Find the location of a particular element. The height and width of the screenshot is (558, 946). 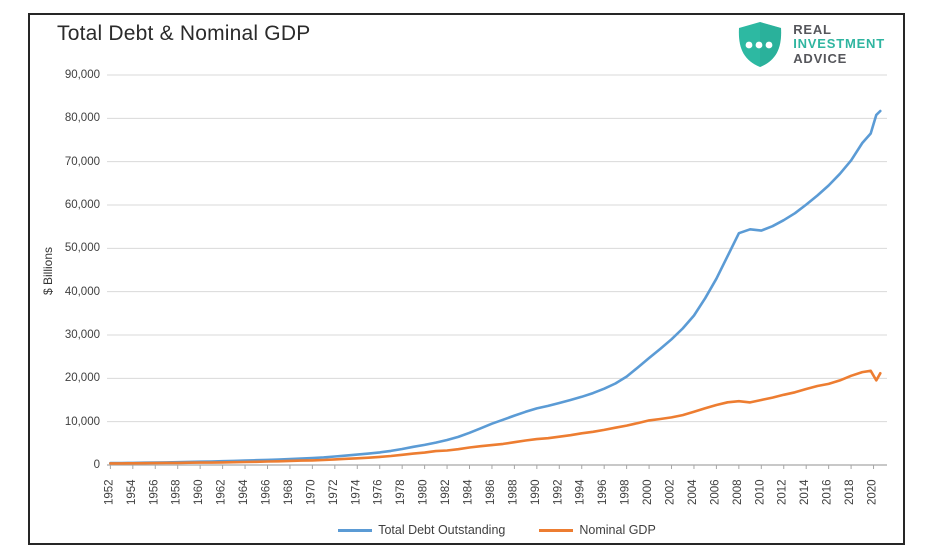

real-investment-advice-logo: REAL INVESTMENT ADVICE is located at coordinates (810, 44).